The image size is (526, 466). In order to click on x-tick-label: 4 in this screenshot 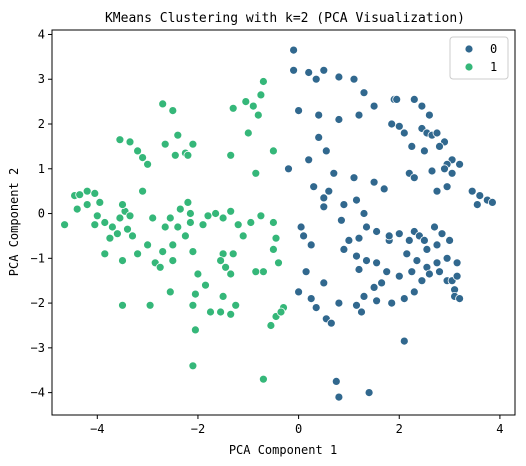, I will do `click(499, 429)`.